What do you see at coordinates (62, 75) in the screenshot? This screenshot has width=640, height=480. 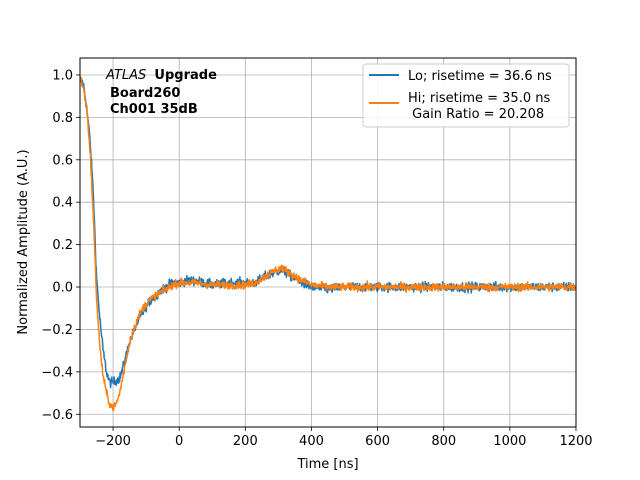 I see `y-tick-label: 1.0` at bounding box center [62, 75].